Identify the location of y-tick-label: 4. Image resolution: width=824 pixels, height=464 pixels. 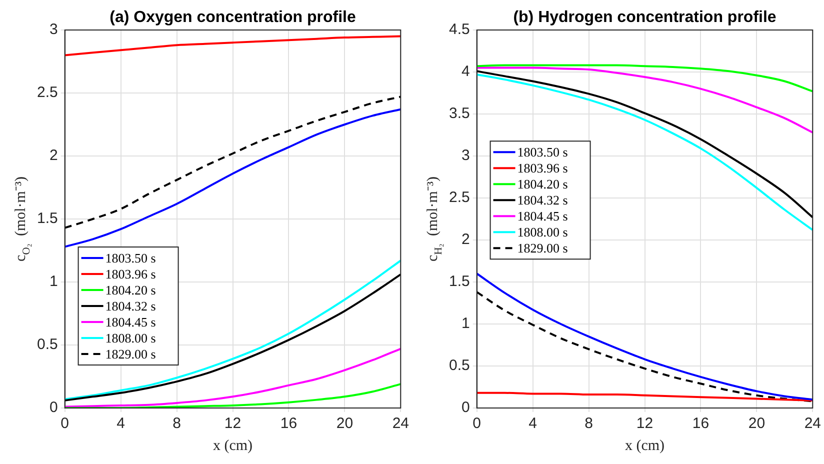
(466, 71).